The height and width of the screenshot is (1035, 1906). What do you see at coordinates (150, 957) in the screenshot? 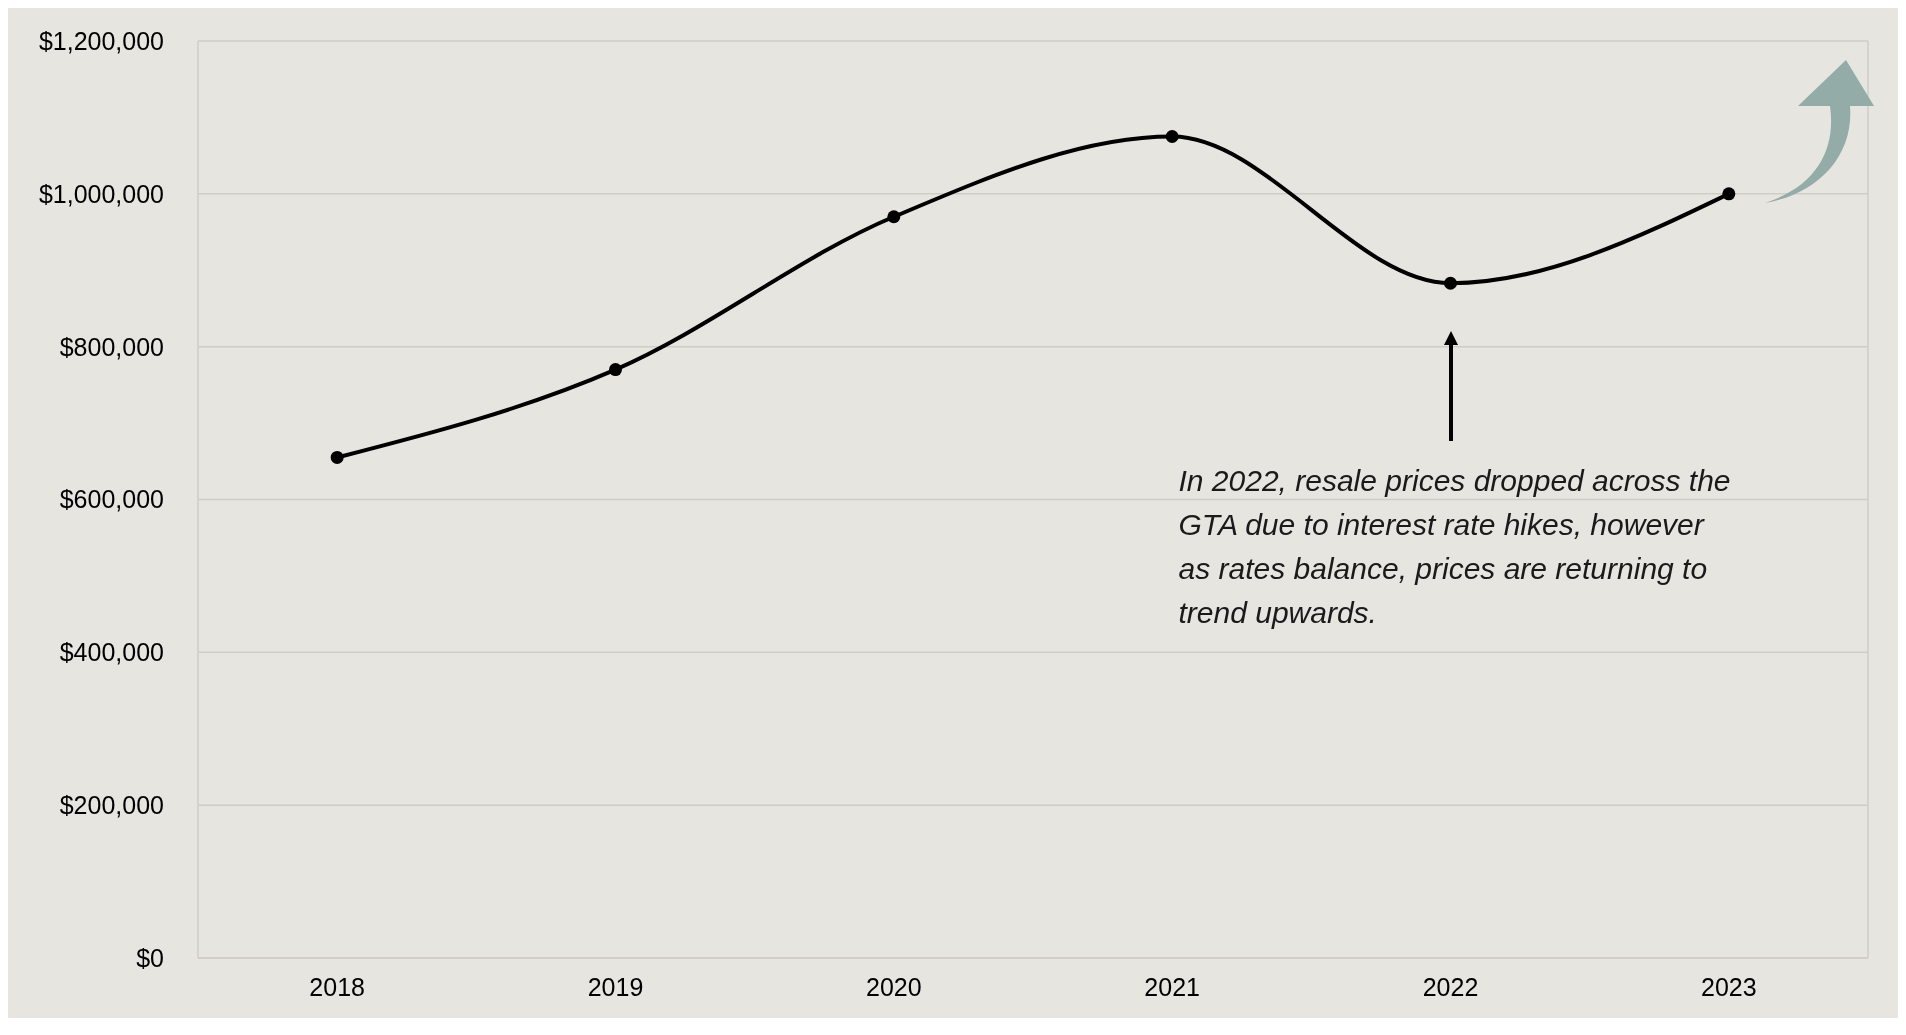
I see `y-tick-label: $0` at bounding box center [150, 957].